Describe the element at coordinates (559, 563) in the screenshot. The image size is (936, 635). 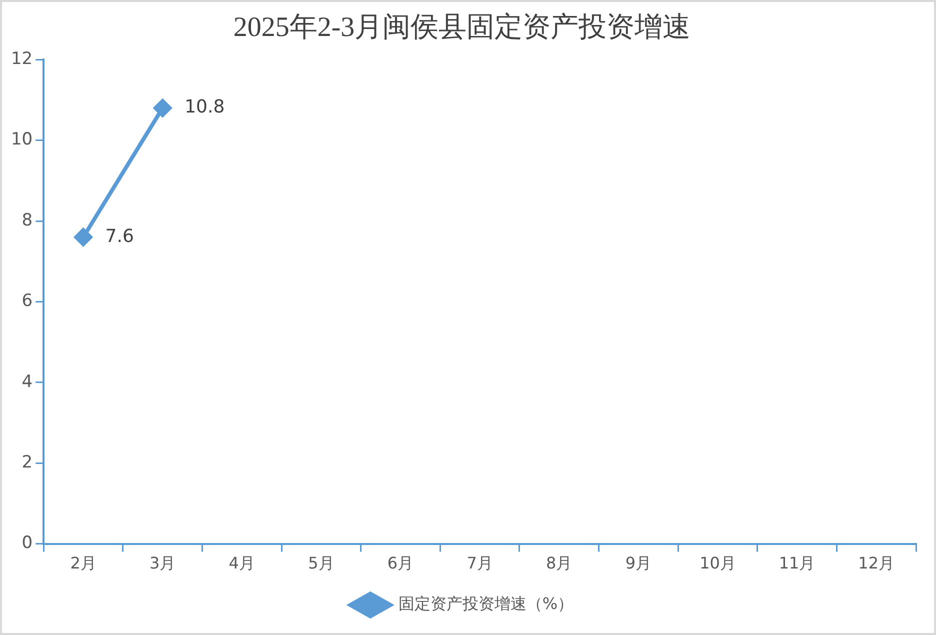
I see `x-tick-label: 8月` at that location.